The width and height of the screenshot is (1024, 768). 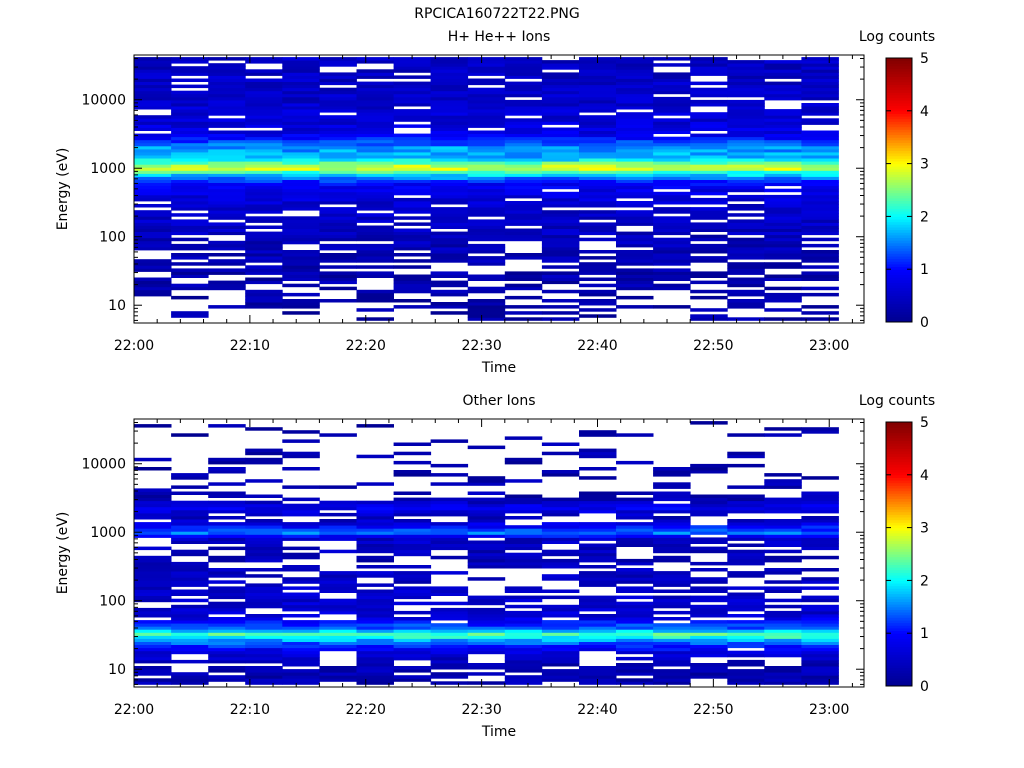 I want to click on x-tick-label: 22:00, so click(x=134, y=346).